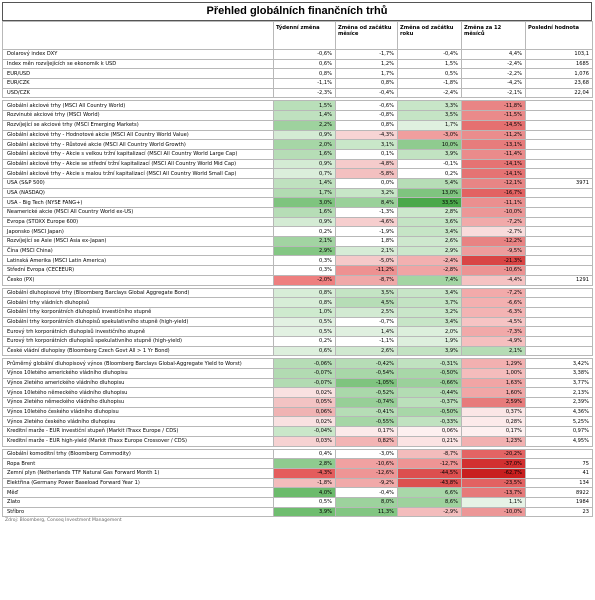  I want to click on mtd-change-cell: -12,6%, so click(366, 473).